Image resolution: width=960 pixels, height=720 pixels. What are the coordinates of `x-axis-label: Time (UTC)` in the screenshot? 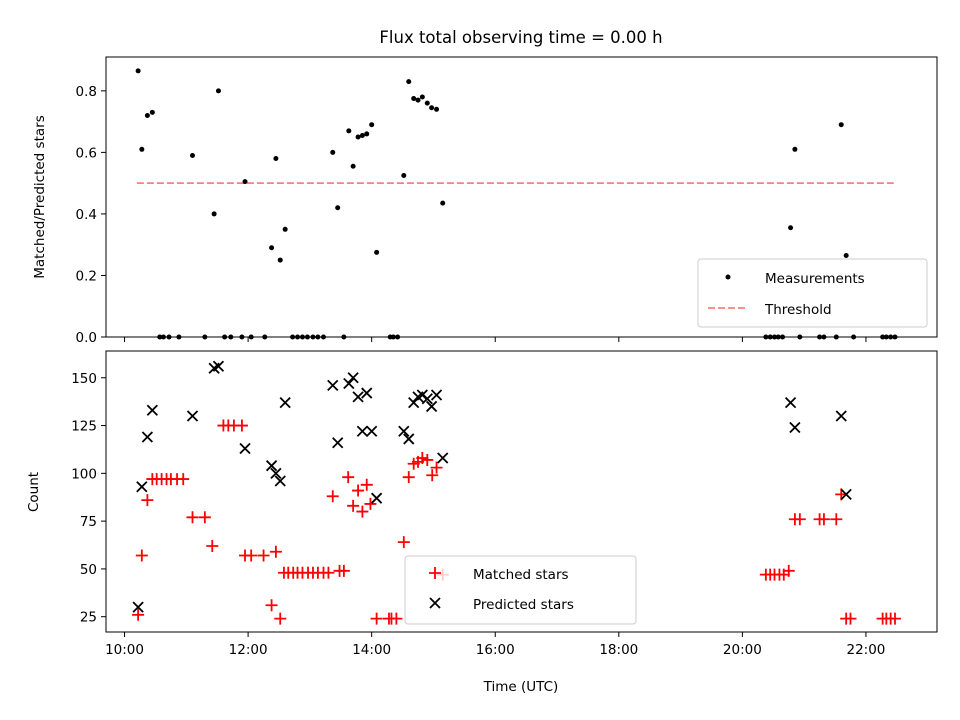 It's located at (521, 687).